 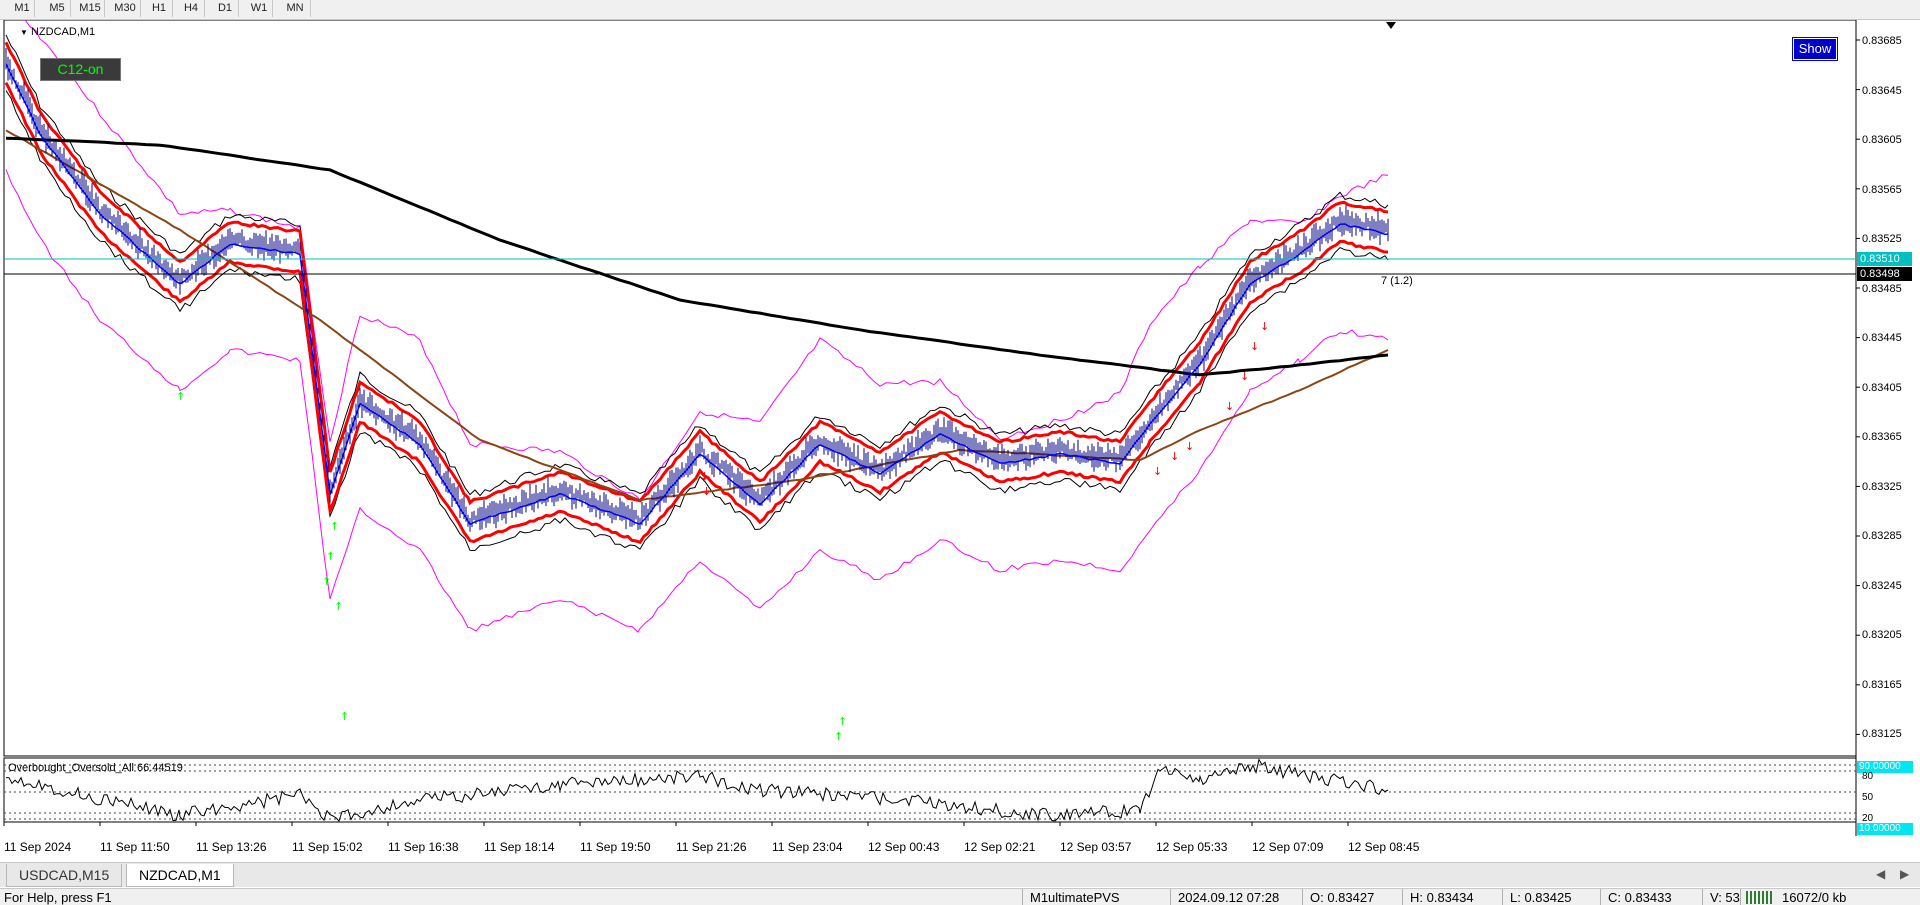 I want to click on price-tick: 0.83325, so click(x=1882, y=487).